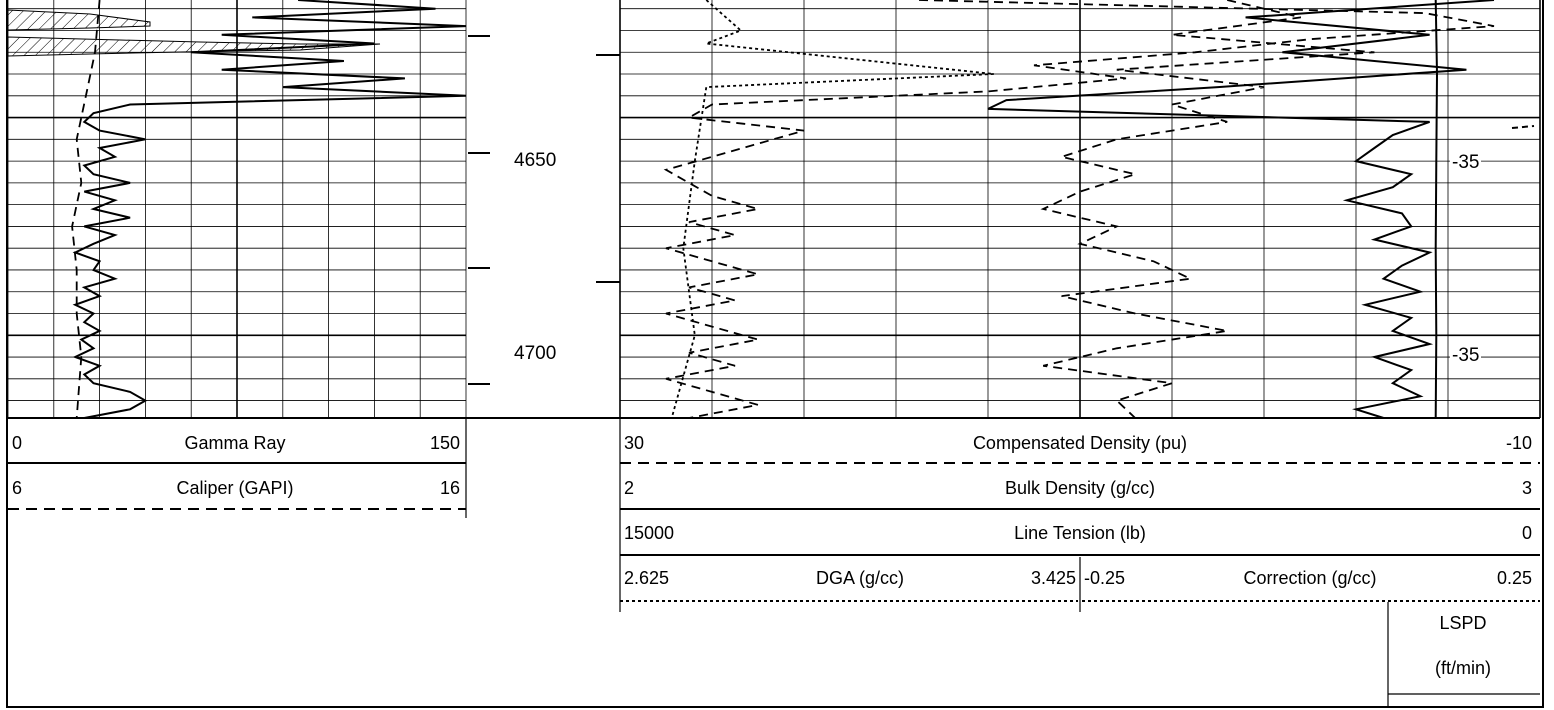 This screenshot has width=1554, height=710. I want to click on caliper-min: 6, so click(17, 488).